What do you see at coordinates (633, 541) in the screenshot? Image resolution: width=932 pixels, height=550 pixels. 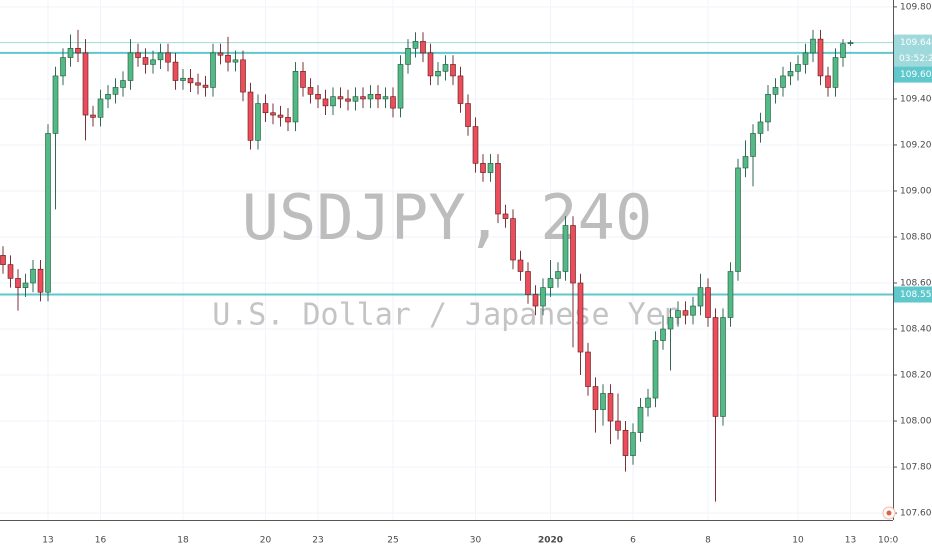 I see `x-tick-label: 6` at bounding box center [633, 541].